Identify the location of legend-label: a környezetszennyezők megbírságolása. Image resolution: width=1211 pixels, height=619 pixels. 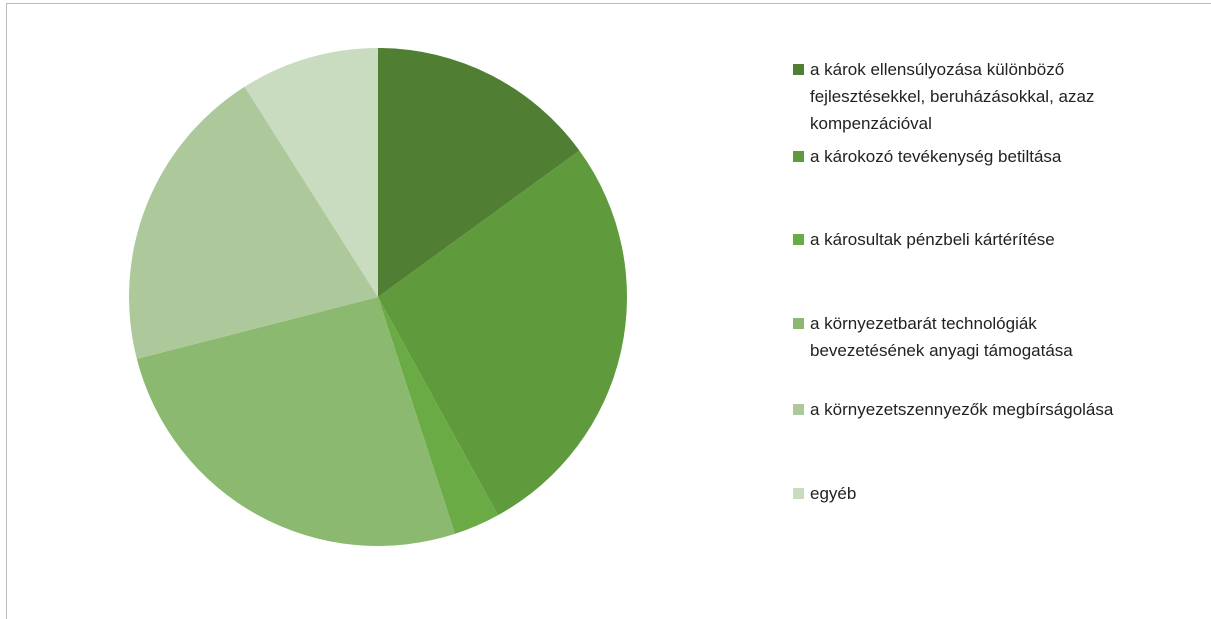
(962, 409).